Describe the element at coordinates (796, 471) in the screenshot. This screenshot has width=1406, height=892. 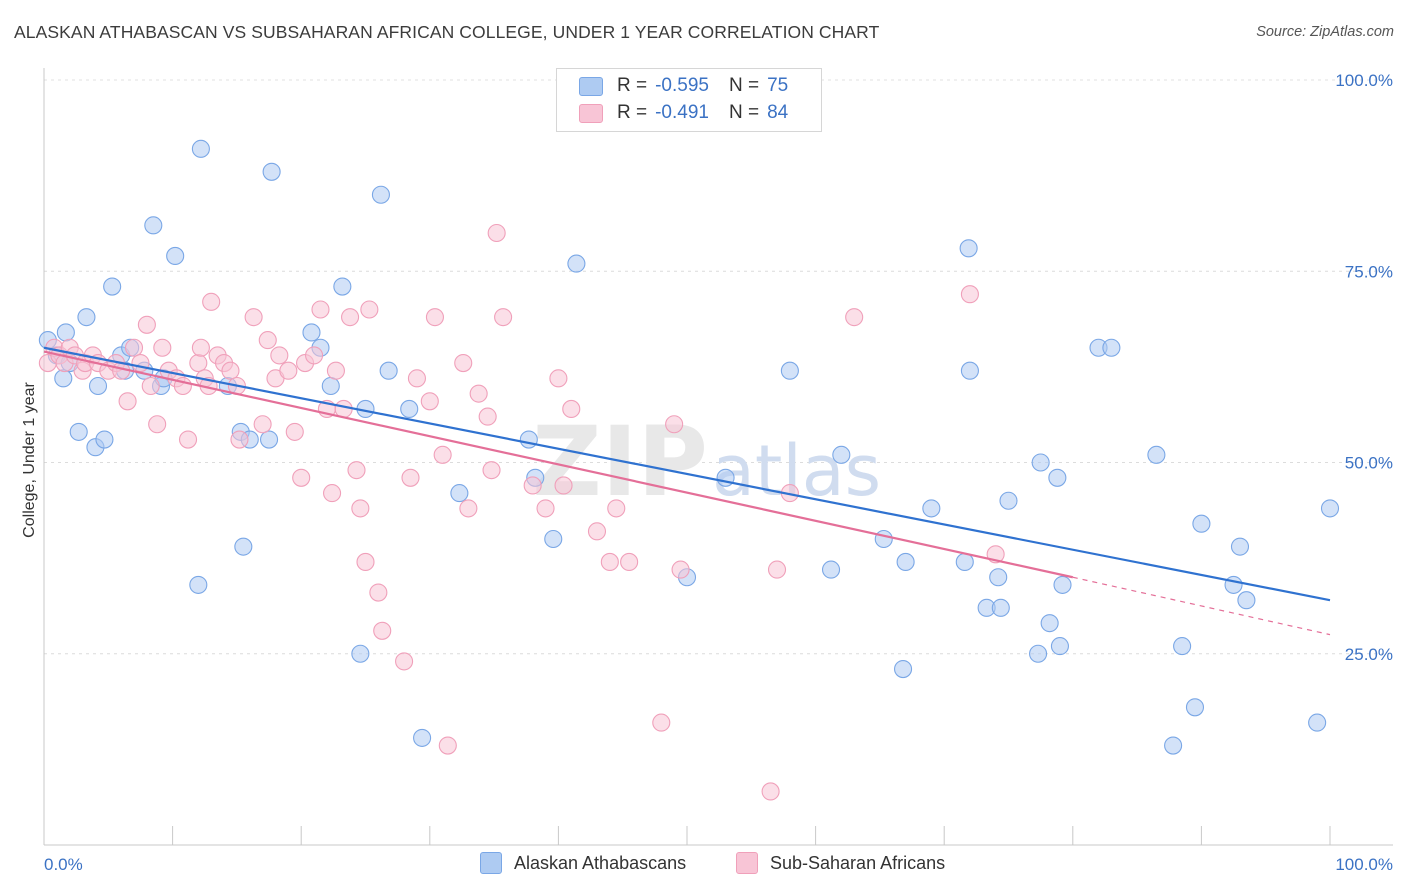
I see `watermark-atlas: atlas` at that location.